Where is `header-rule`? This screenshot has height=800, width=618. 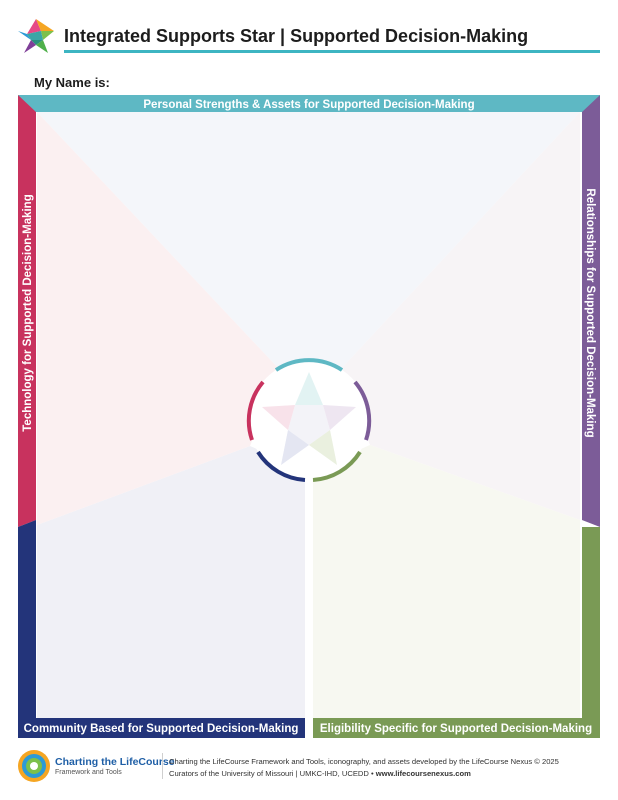
header-rule is located at coordinates (332, 51).